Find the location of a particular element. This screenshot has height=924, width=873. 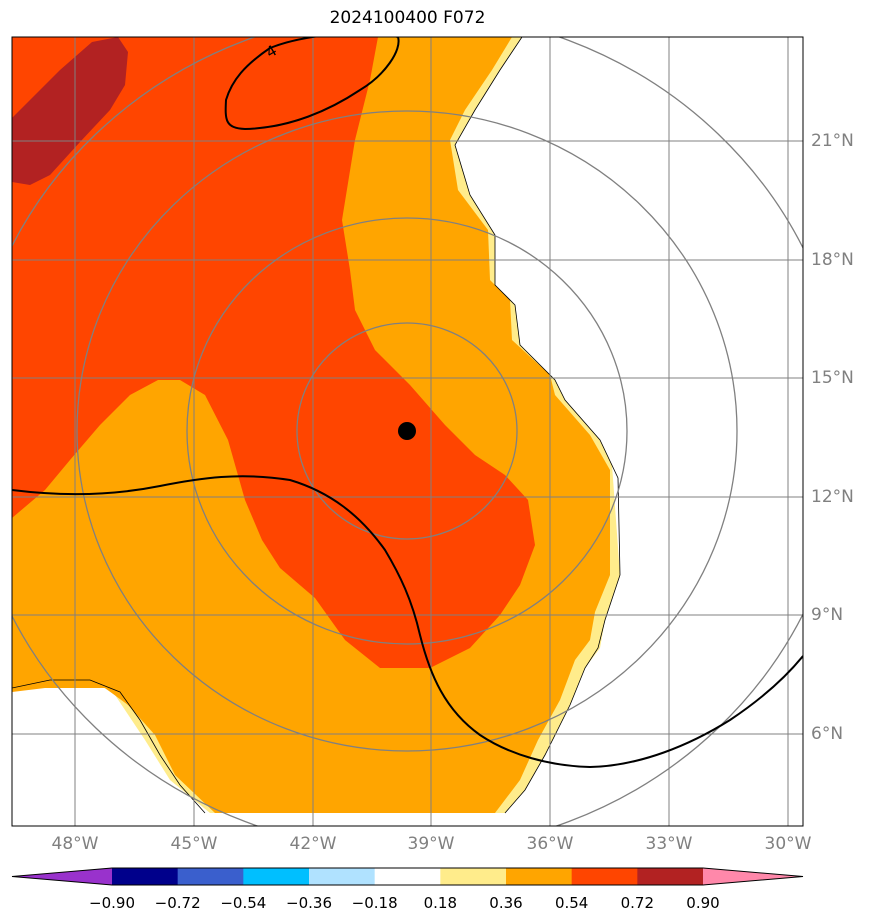

lat-label-15n: 15°N is located at coordinates (832, 378).